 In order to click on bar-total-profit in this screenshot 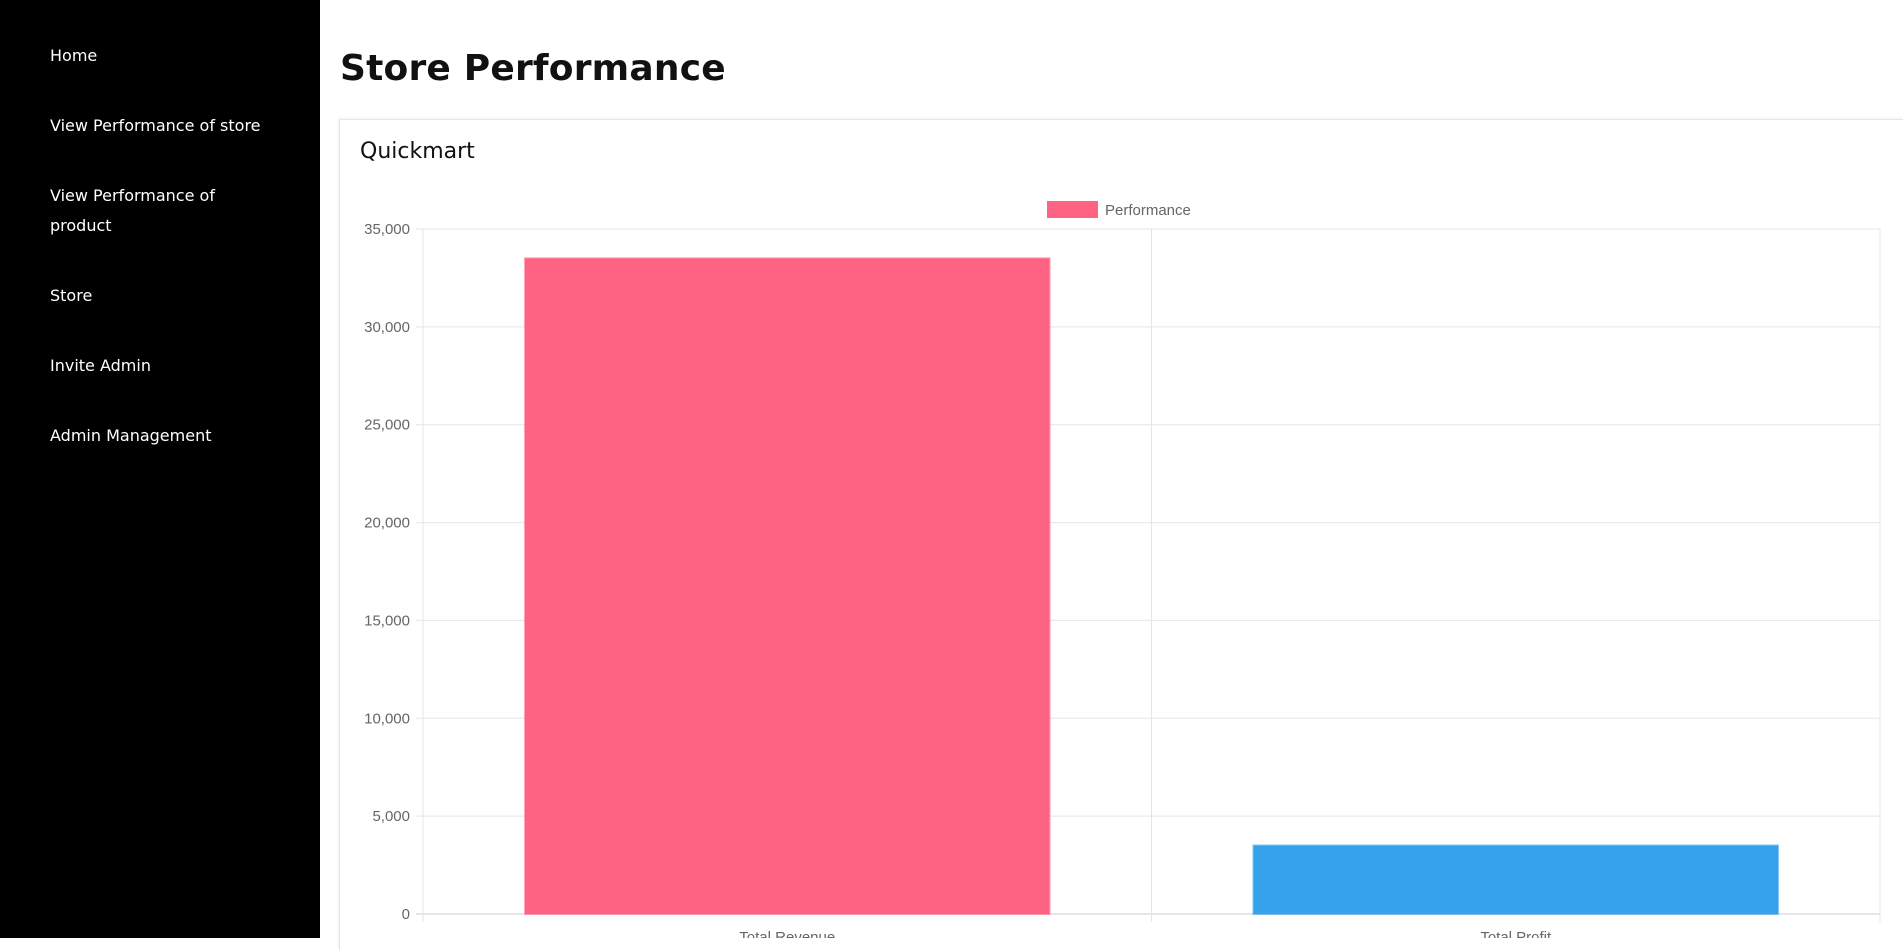, I will do `click(1516, 879)`.